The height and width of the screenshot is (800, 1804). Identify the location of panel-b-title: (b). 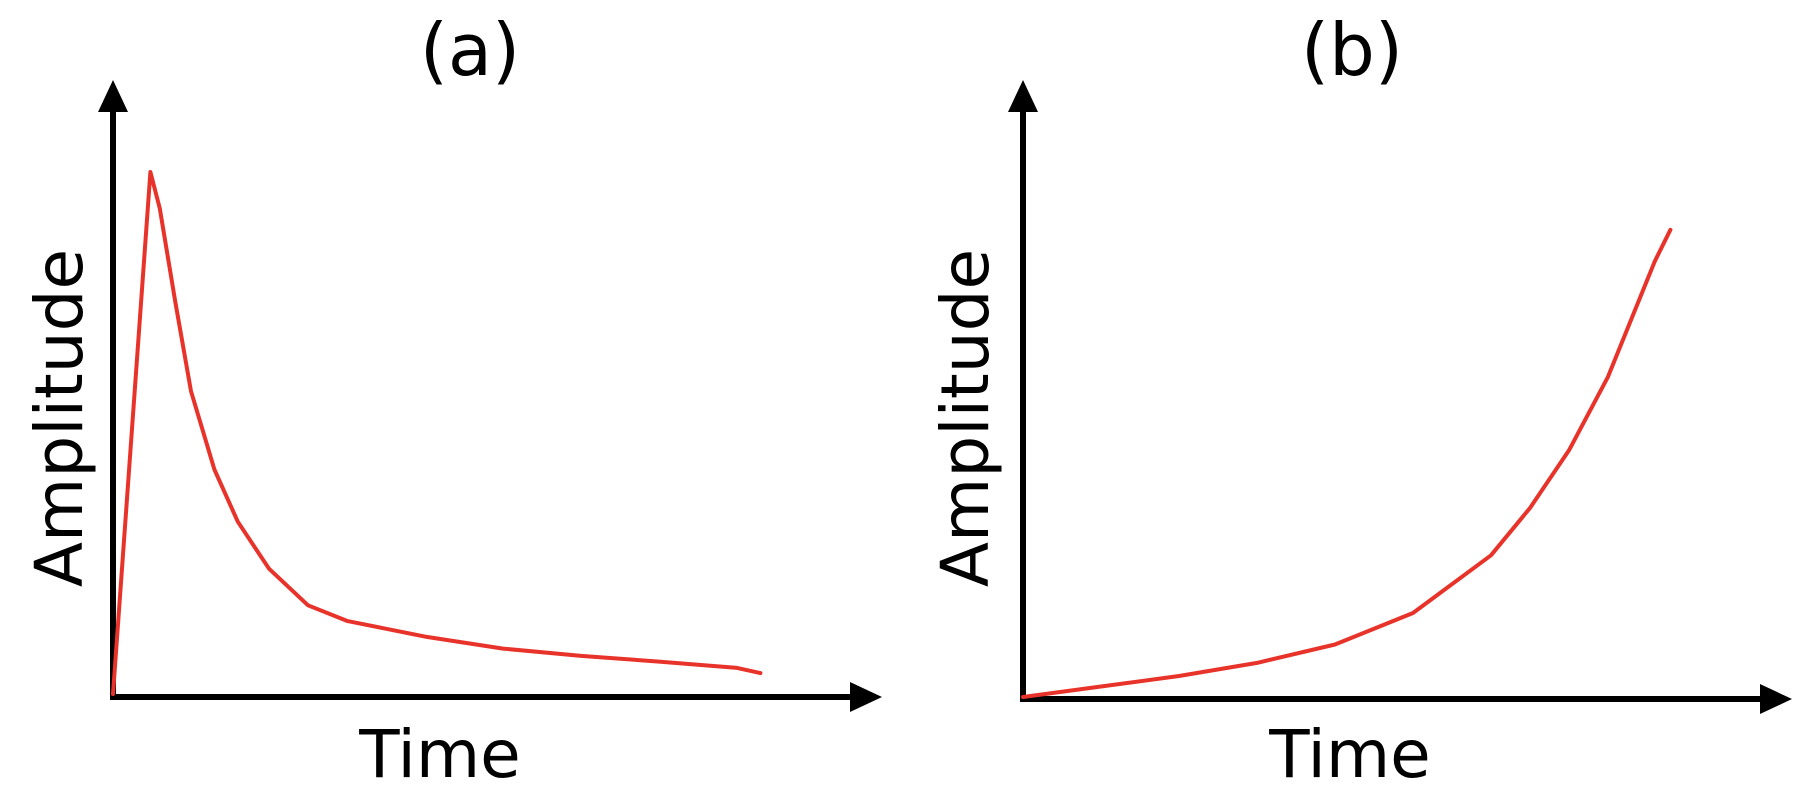
(1352, 50).